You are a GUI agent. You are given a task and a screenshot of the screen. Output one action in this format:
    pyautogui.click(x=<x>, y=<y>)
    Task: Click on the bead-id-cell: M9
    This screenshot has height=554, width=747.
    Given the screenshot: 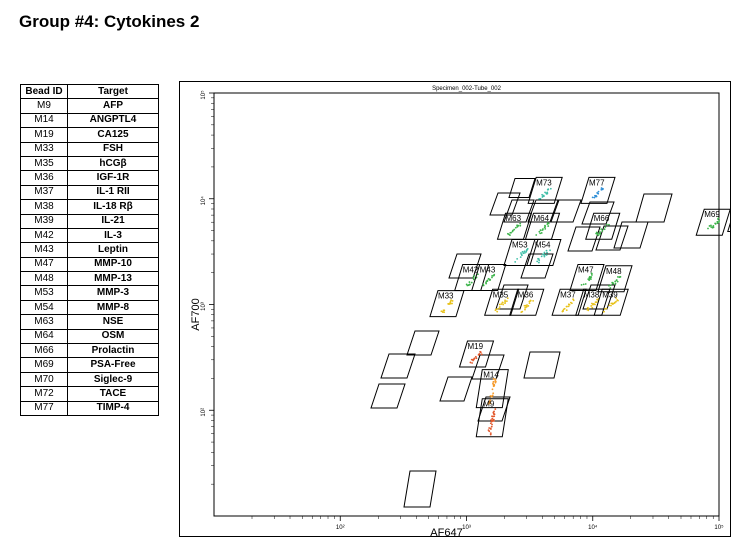 What is the action you would take?
    pyautogui.click(x=44, y=106)
    